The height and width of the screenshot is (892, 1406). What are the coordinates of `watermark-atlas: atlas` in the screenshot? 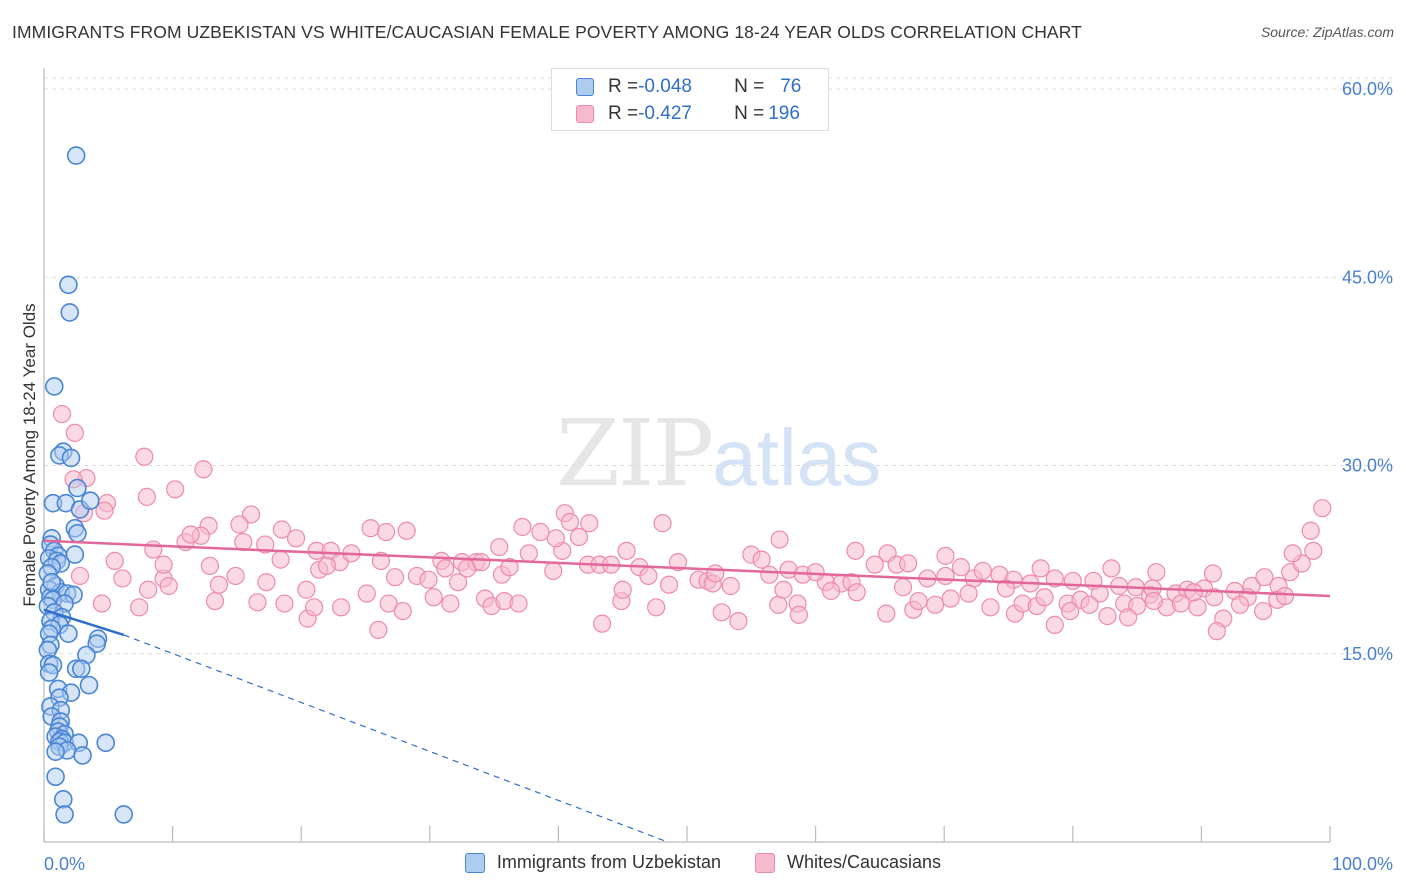 It's located at (797, 457).